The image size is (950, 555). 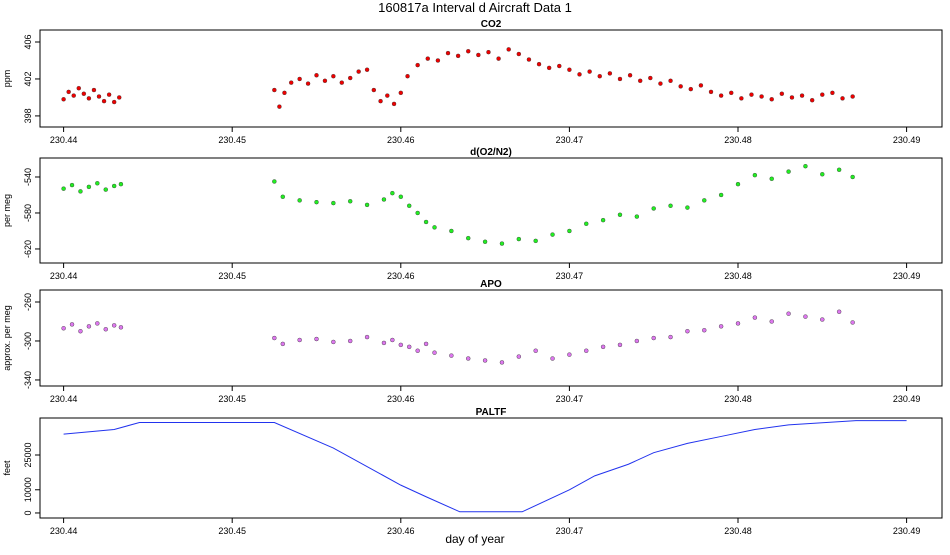 What do you see at coordinates (28, 454) in the screenshot?
I see `y-tick-label: 25000` at bounding box center [28, 454].